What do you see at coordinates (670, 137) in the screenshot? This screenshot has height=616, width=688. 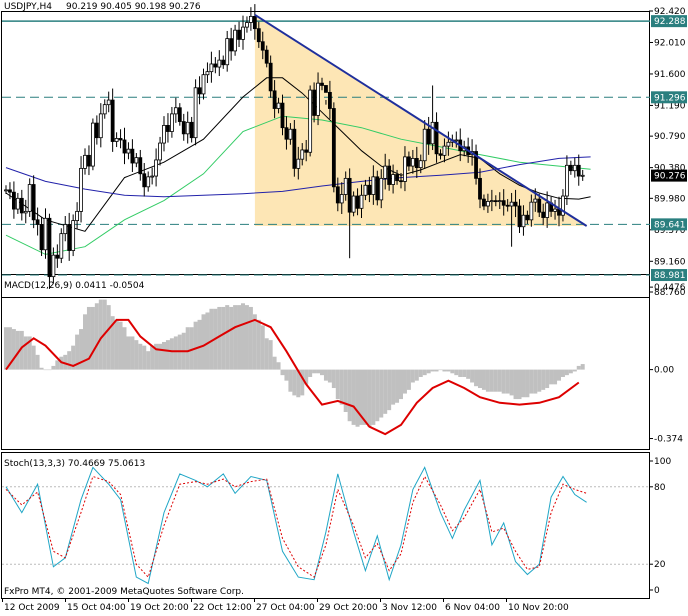 I see `price-axis-label: 90.790` at bounding box center [670, 137].